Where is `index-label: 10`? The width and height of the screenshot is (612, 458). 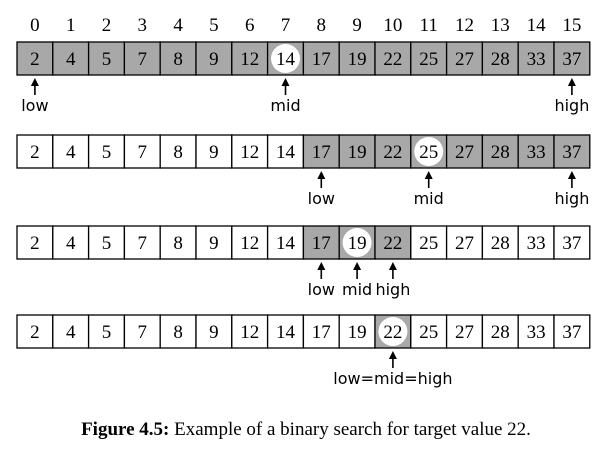
index-label: 10 is located at coordinates (392, 25).